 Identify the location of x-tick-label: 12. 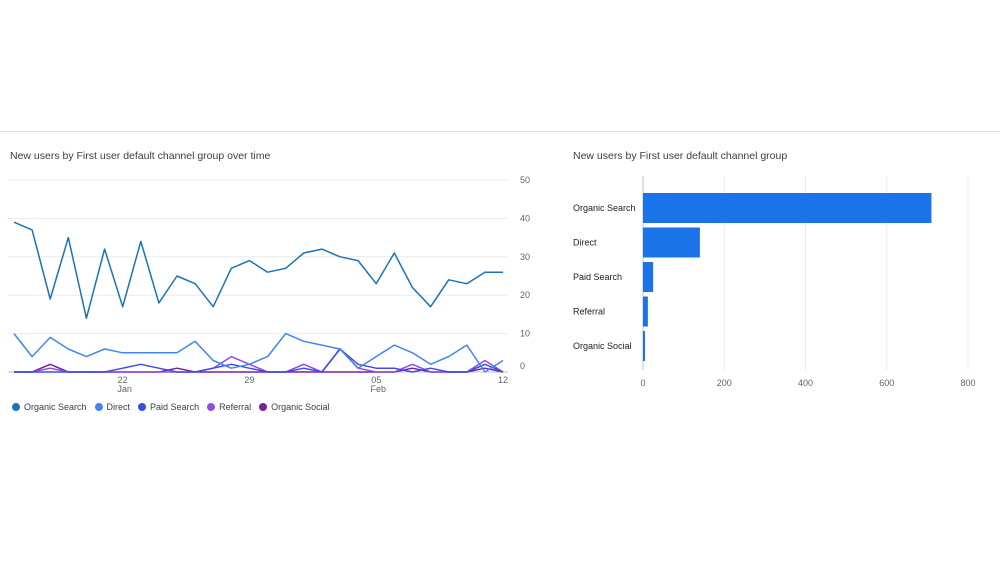
(503, 380).